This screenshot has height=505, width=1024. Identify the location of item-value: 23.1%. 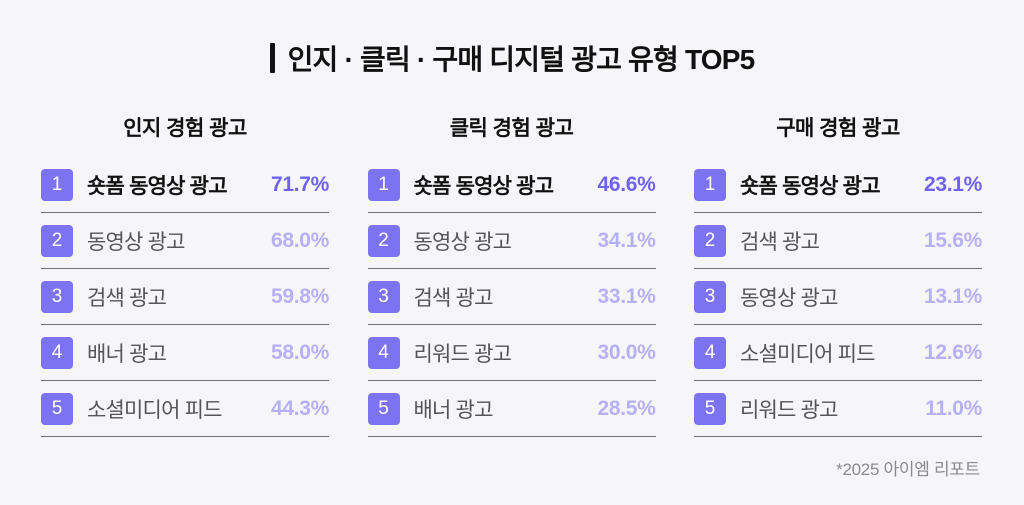
(952, 184).